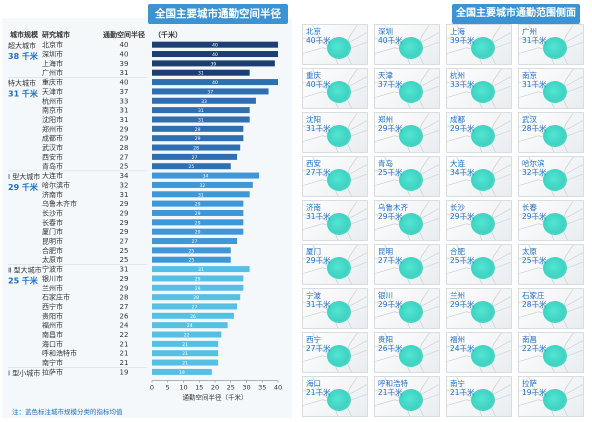 This screenshot has height=422, width=592. I want to click on map-city-label: 贵阳, so click(385, 339).